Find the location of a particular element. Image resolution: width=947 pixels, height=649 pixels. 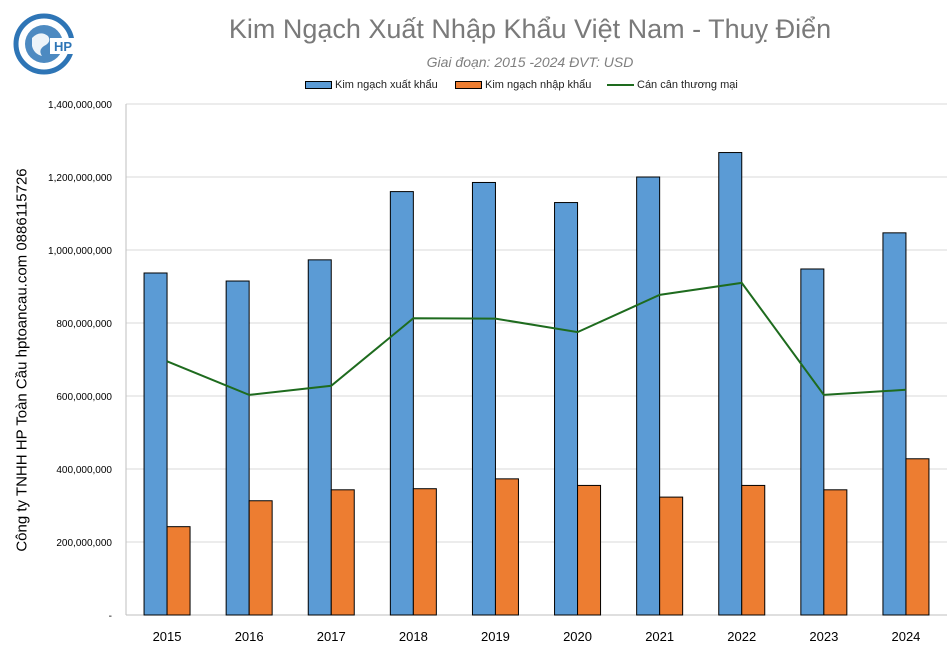

y-tick-label: - is located at coordinates (110, 616).